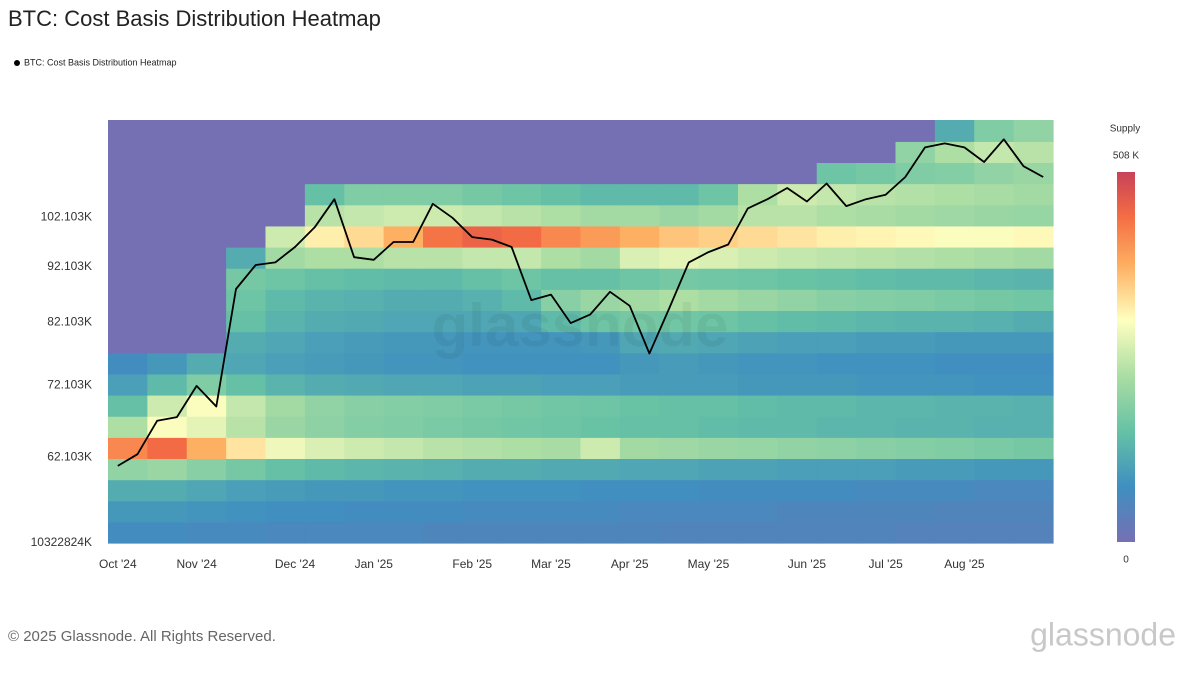 The image size is (1186, 676). I want to click on x-tick-label: Feb '25, so click(472, 564).